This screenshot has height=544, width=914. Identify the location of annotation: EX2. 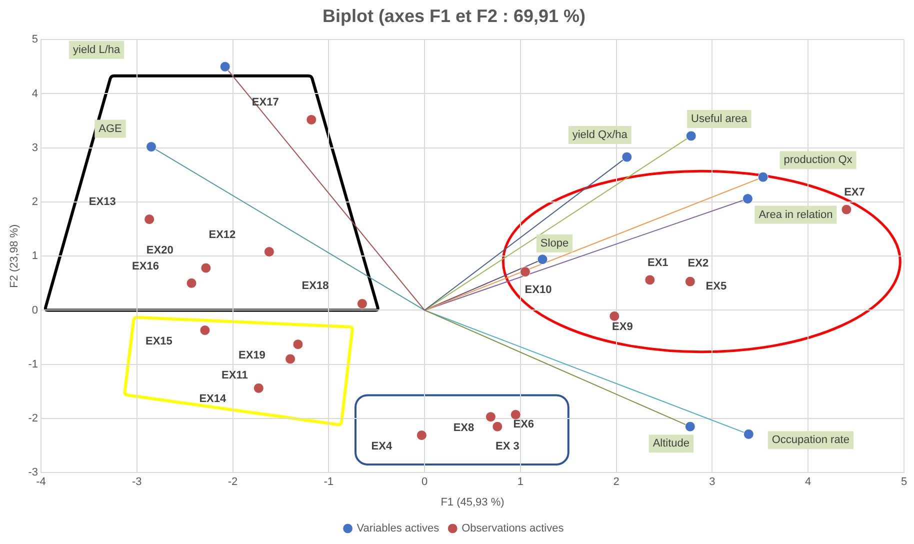
(698, 264).